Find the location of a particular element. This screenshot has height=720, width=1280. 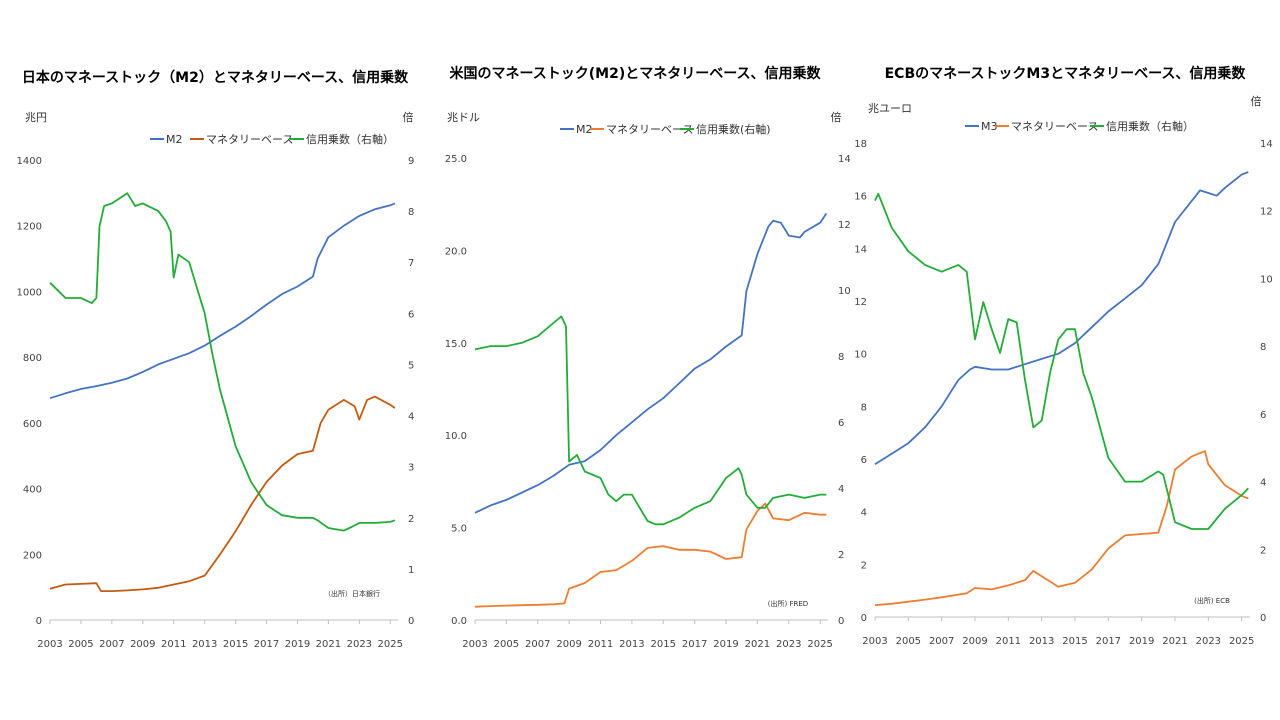

left-tick-label: 25.0 is located at coordinates (456, 159).